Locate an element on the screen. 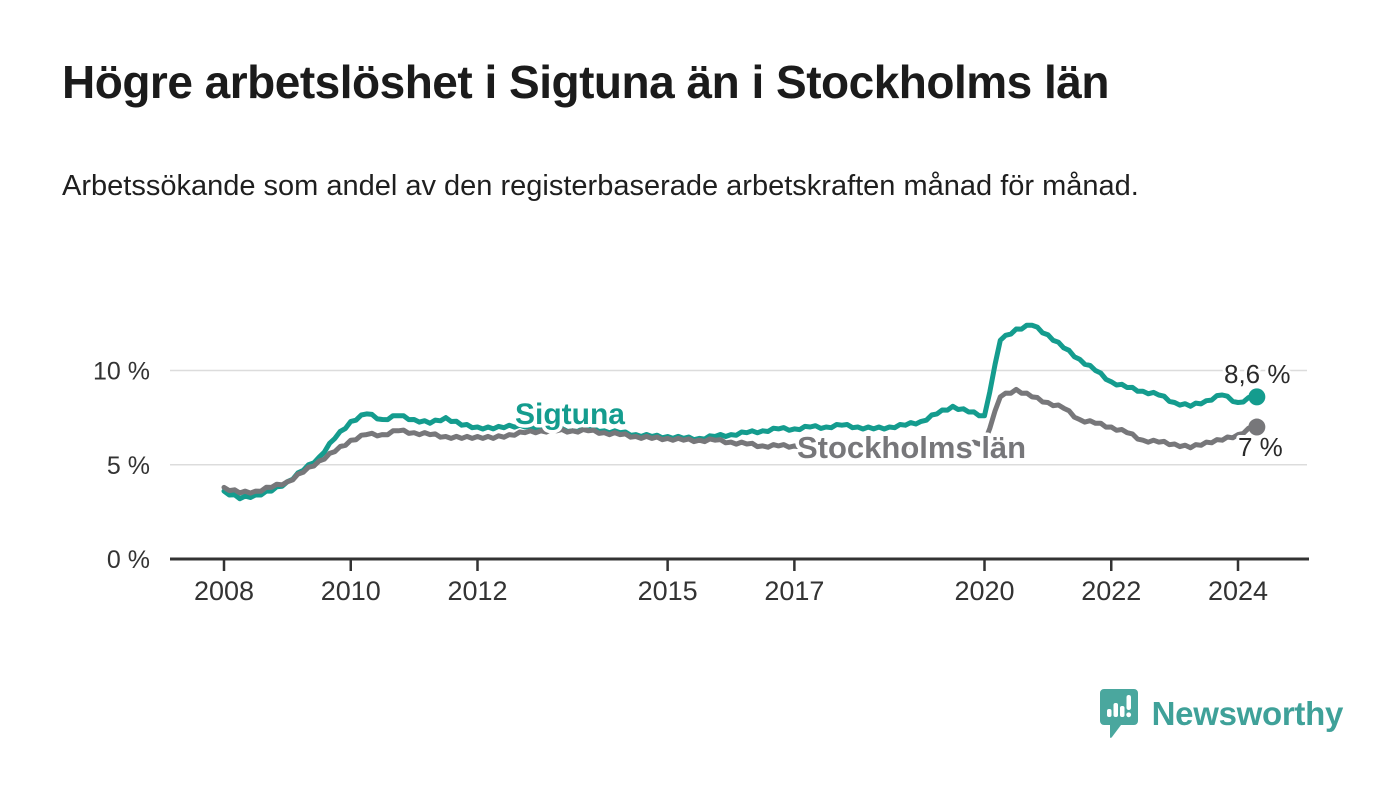  x-tick-label: 2008 is located at coordinates (224, 591).